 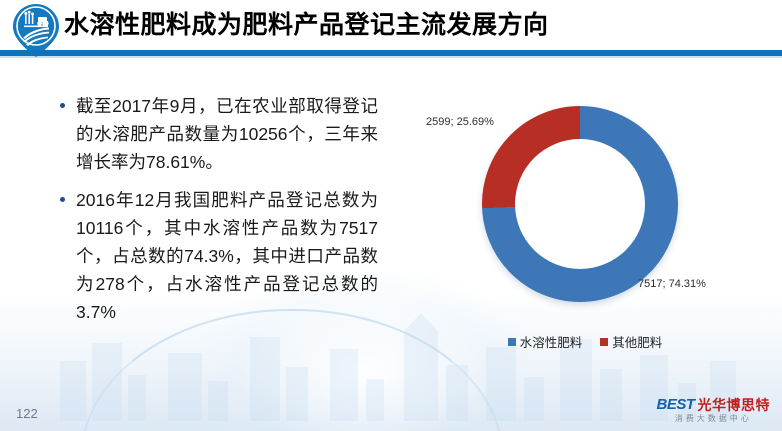 What do you see at coordinates (672, 284) in the screenshot?
I see `data-label-water-soluble-fertilizer: 7517; 74.31%` at bounding box center [672, 284].